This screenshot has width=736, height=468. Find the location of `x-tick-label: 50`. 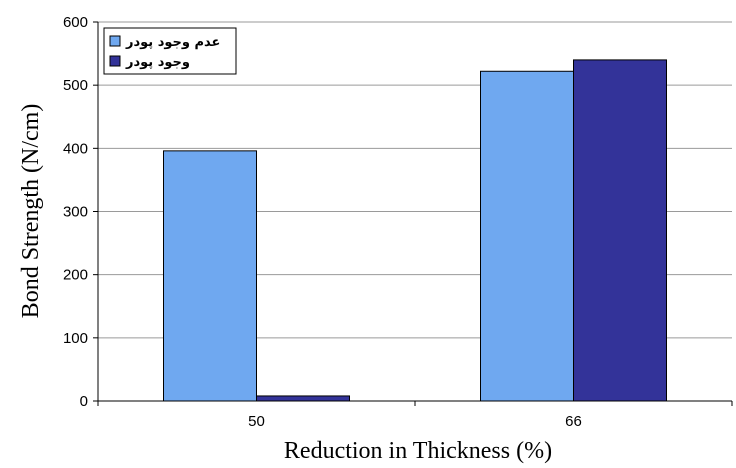

x-tick-label: 50 is located at coordinates (256, 421).